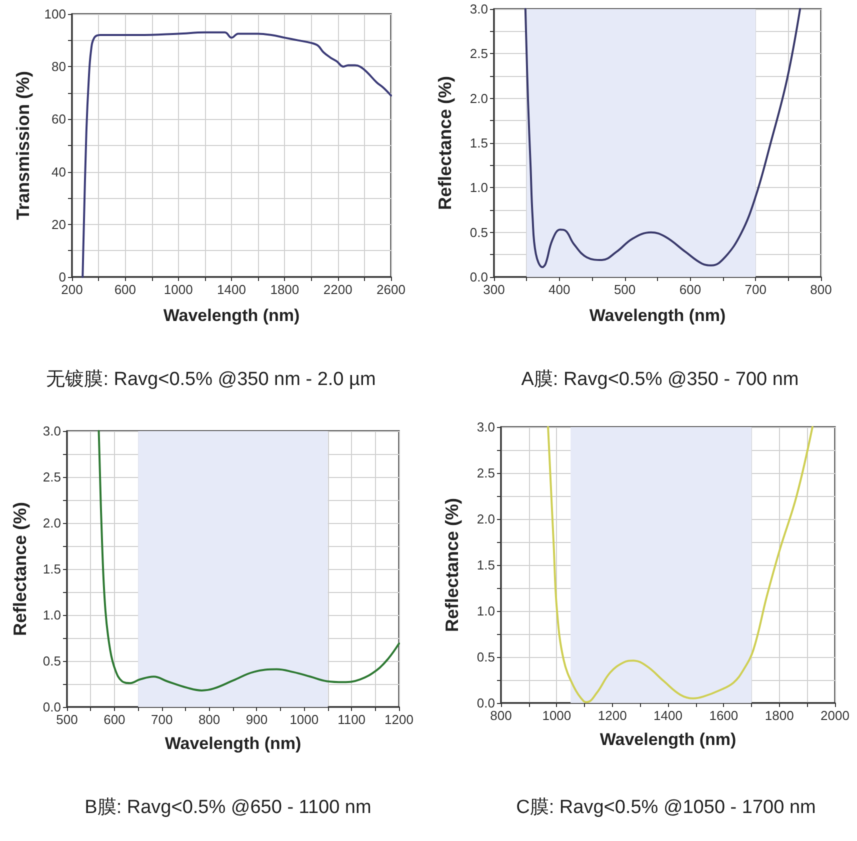  What do you see at coordinates (257, 719) in the screenshot?
I see `x-tick-label: 900` at bounding box center [257, 719].